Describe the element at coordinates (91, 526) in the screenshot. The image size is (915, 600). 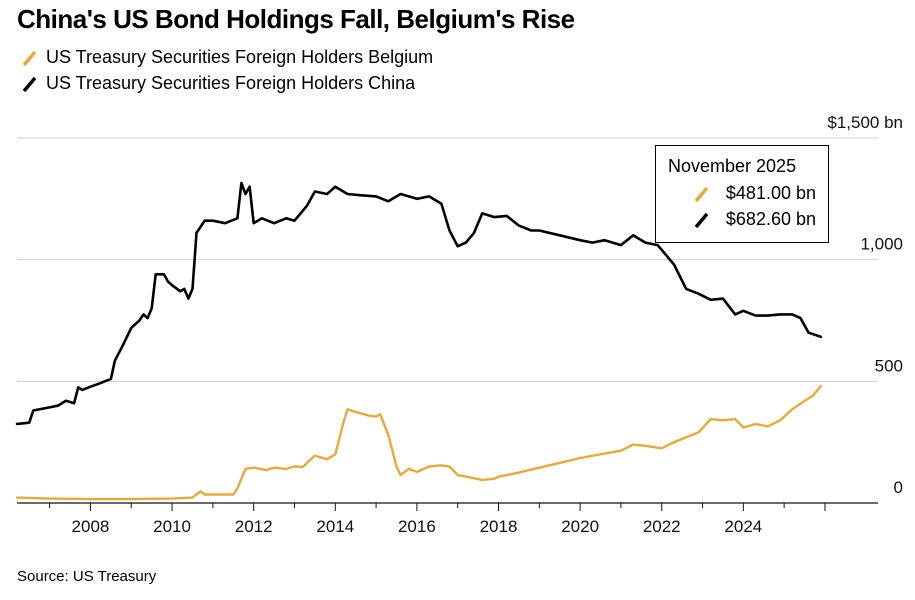
I see `x-tick-label-2008: 2008` at that location.